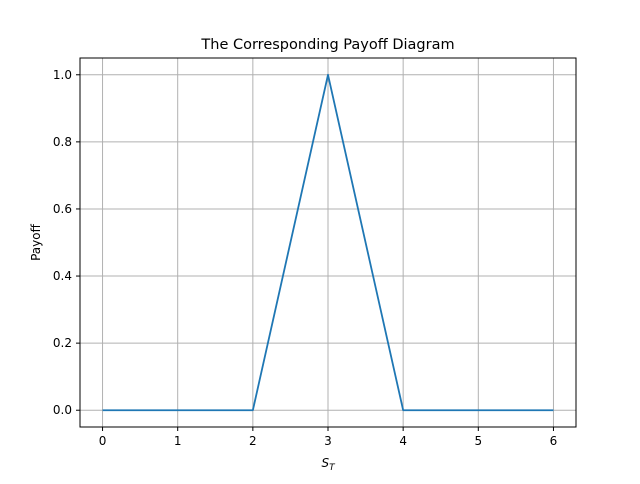 The image size is (640, 484). What do you see at coordinates (327, 45) in the screenshot?
I see `chart-title: The Corresponding Payoff Diagram` at bounding box center [327, 45].